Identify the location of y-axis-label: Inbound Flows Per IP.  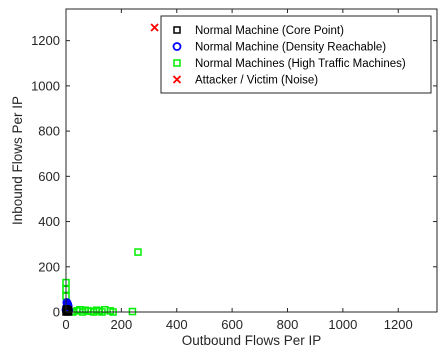
(17, 160).